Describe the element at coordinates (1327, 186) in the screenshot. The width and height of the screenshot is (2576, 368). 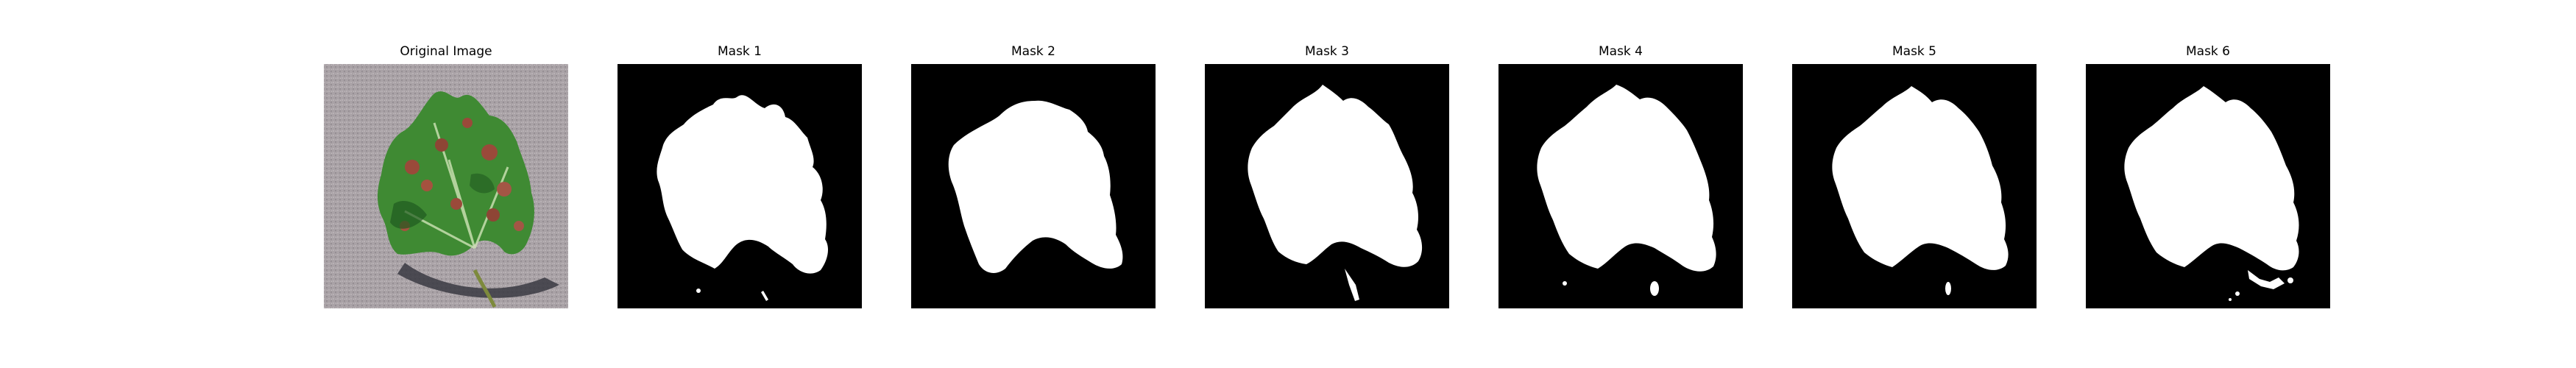
I see `mask-3-image` at that location.